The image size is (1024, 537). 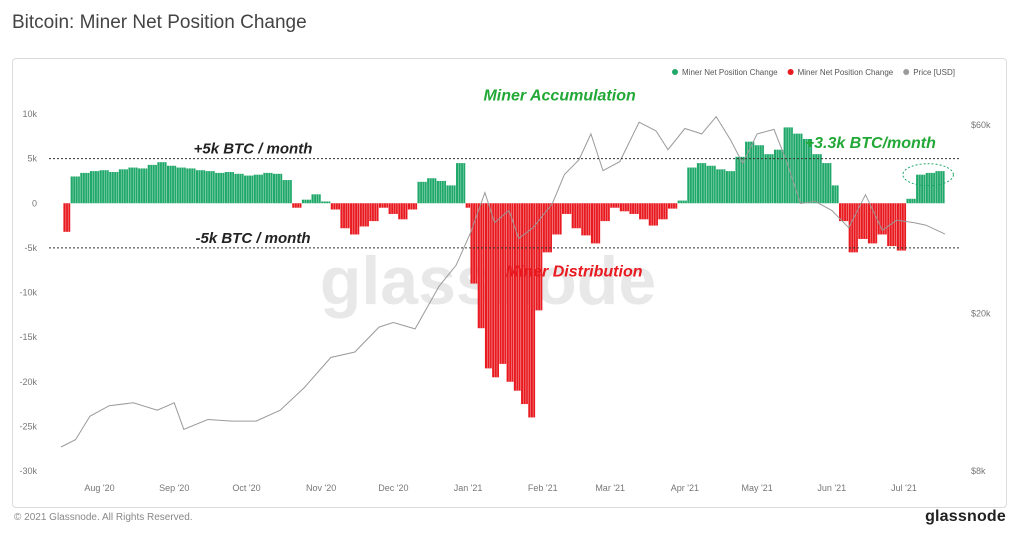 What do you see at coordinates (246, 488) in the screenshot?
I see `x-tick-label: Oct '20` at bounding box center [246, 488].